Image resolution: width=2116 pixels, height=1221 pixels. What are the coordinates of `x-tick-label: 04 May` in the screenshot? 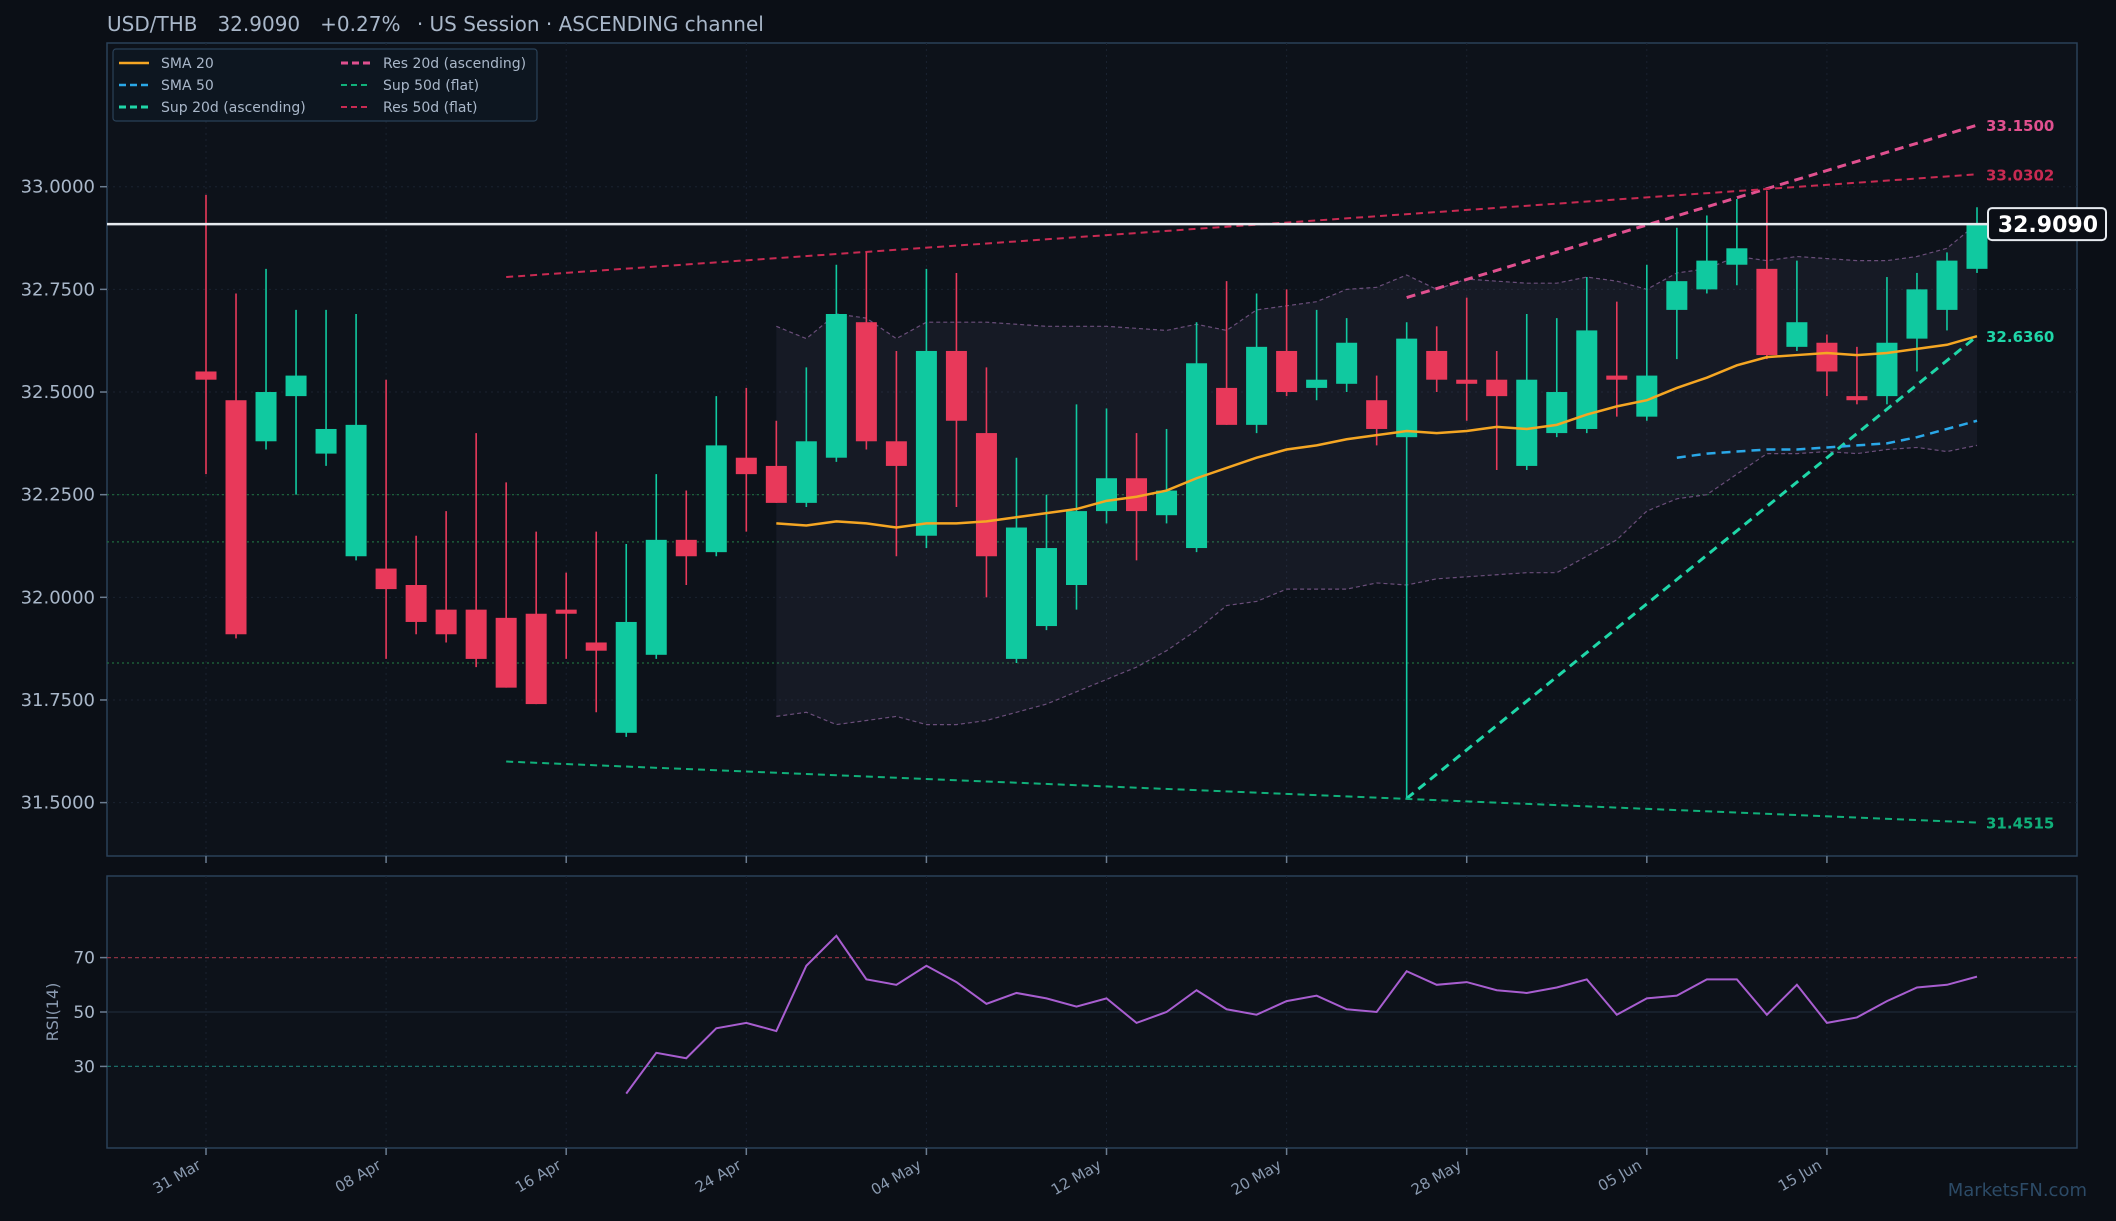 It's located at (896, 1177).